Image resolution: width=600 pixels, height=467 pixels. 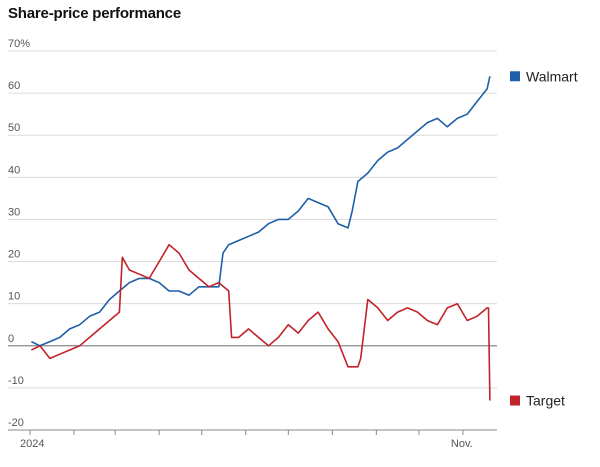 I want to click on legend-swatch-walmart, so click(x=515, y=76).